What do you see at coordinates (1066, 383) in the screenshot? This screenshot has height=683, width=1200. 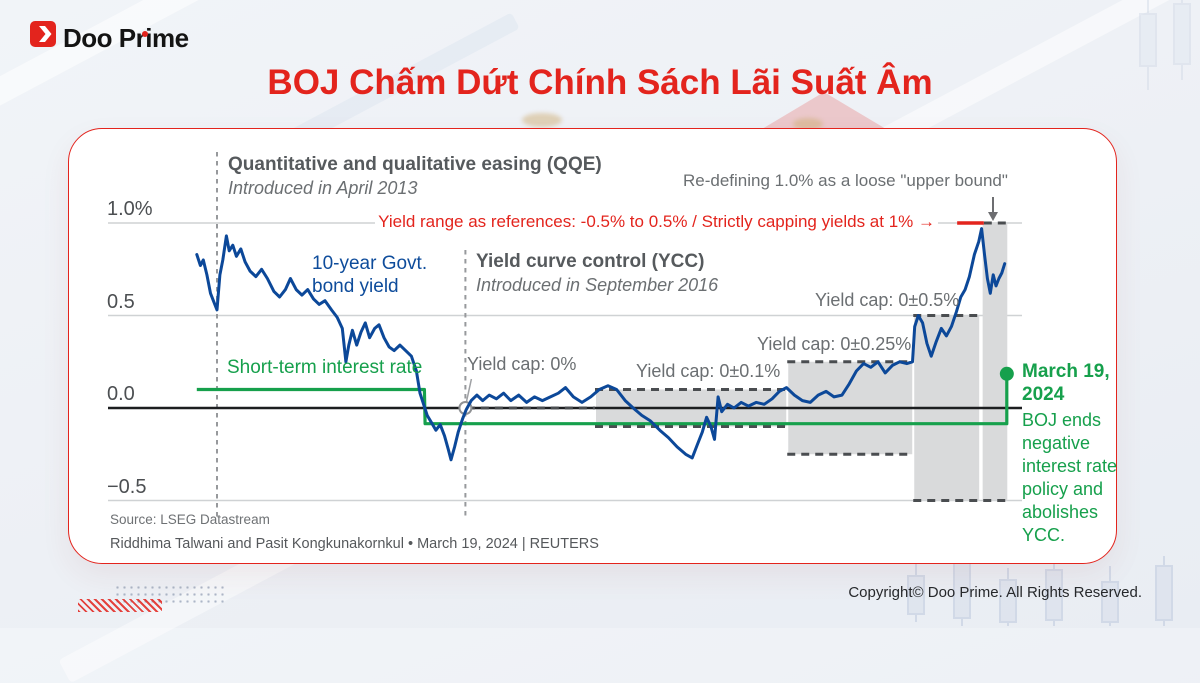 I see `march-19-note-title: March 19, 2024` at bounding box center [1066, 383].